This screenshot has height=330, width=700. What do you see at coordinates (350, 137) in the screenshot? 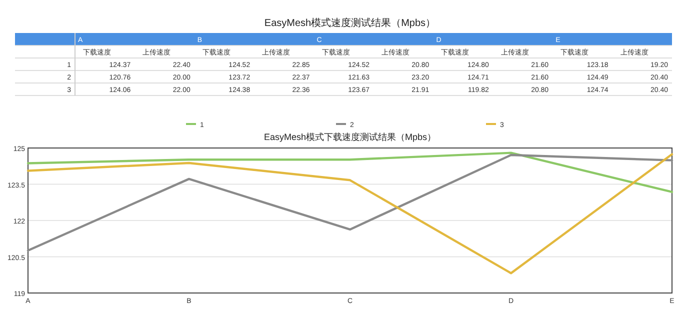
I see `chart-title: EasyMesh模式下载速度测试结果（Mpbs）` at bounding box center [350, 137].